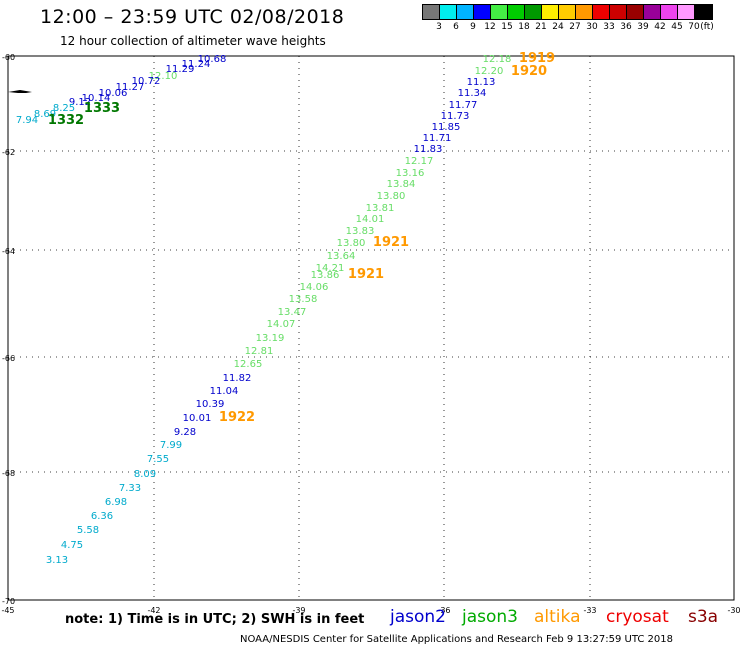 This screenshot has width=740, height=650. Describe the element at coordinates (292, 312) in the screenshot. I see `wave-height-label: 13.47` at that location.